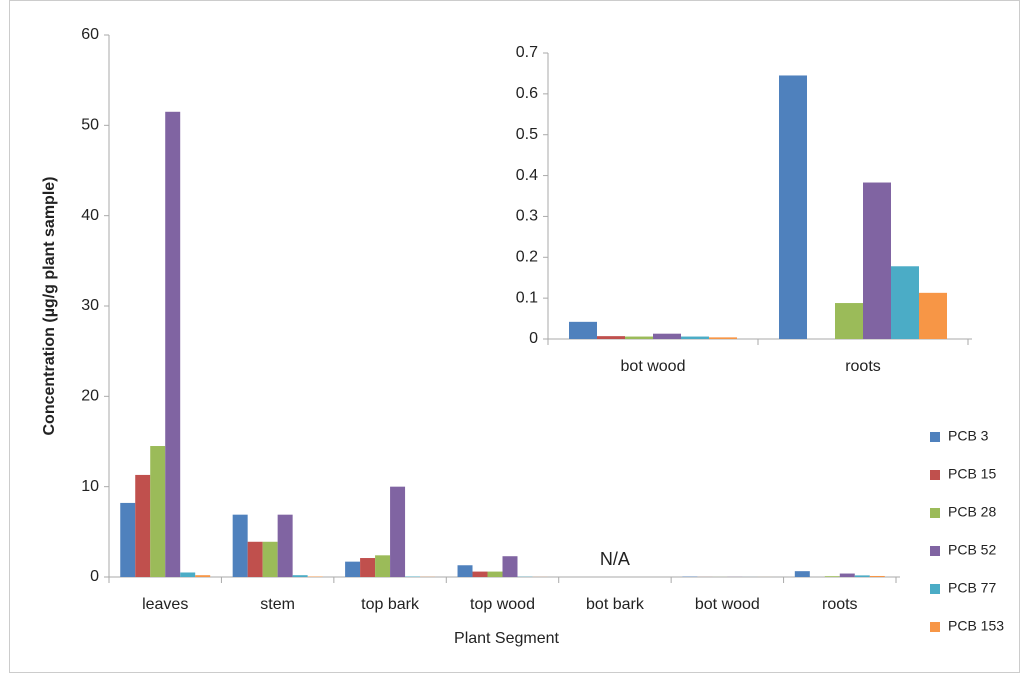 This screenshot has height=674, width=1021. I want to click on x-tick-label: stem, so click(277, 604).